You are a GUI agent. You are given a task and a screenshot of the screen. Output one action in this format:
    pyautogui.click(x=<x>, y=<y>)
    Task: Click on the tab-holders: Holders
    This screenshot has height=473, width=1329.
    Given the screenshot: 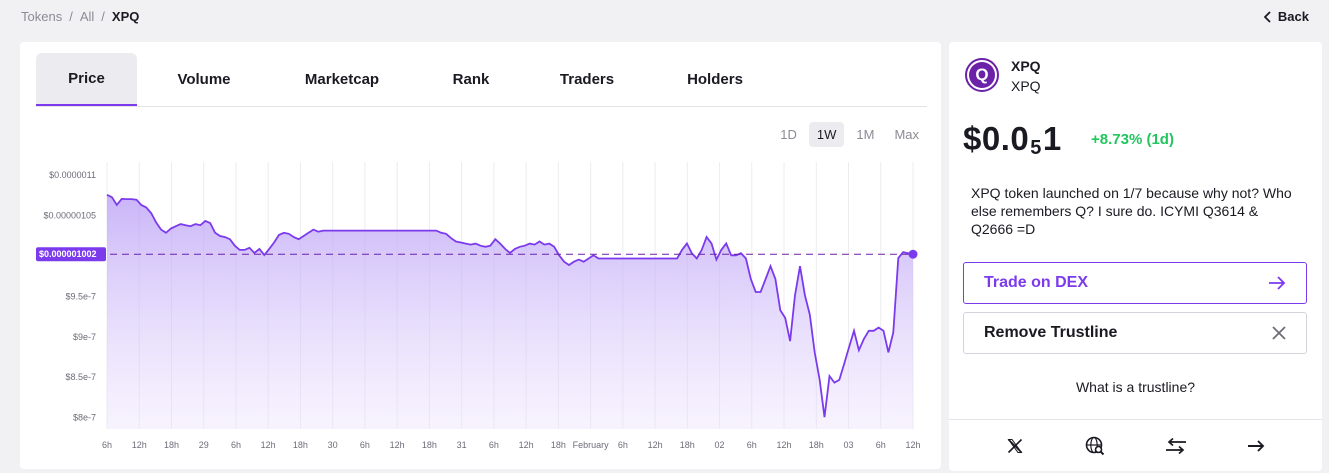 What is the action you would take?
    pyautogui.click(x=715, y=79)
    